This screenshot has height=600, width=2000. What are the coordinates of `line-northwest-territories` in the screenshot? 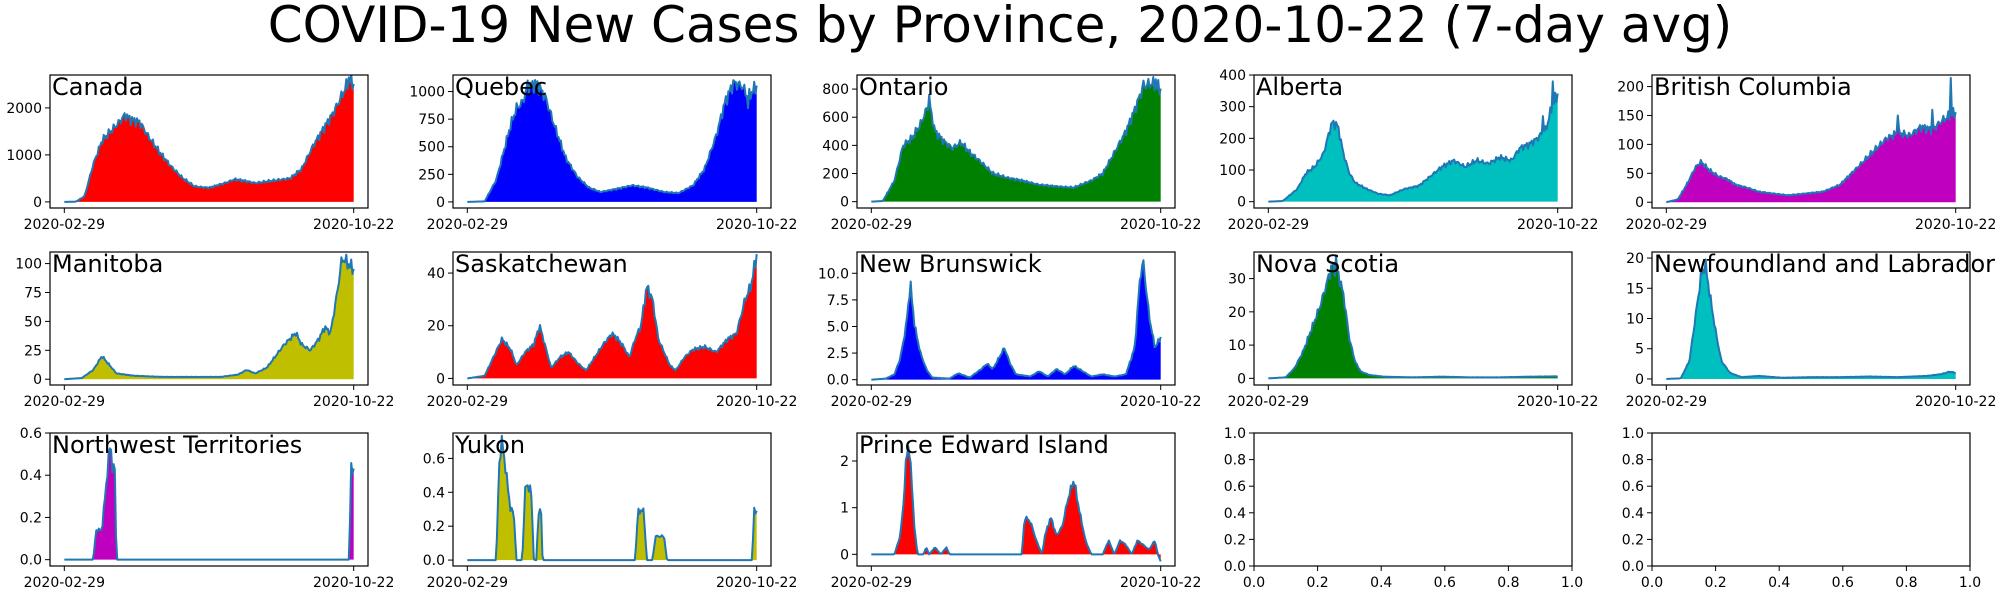 It's located at (209, 504).